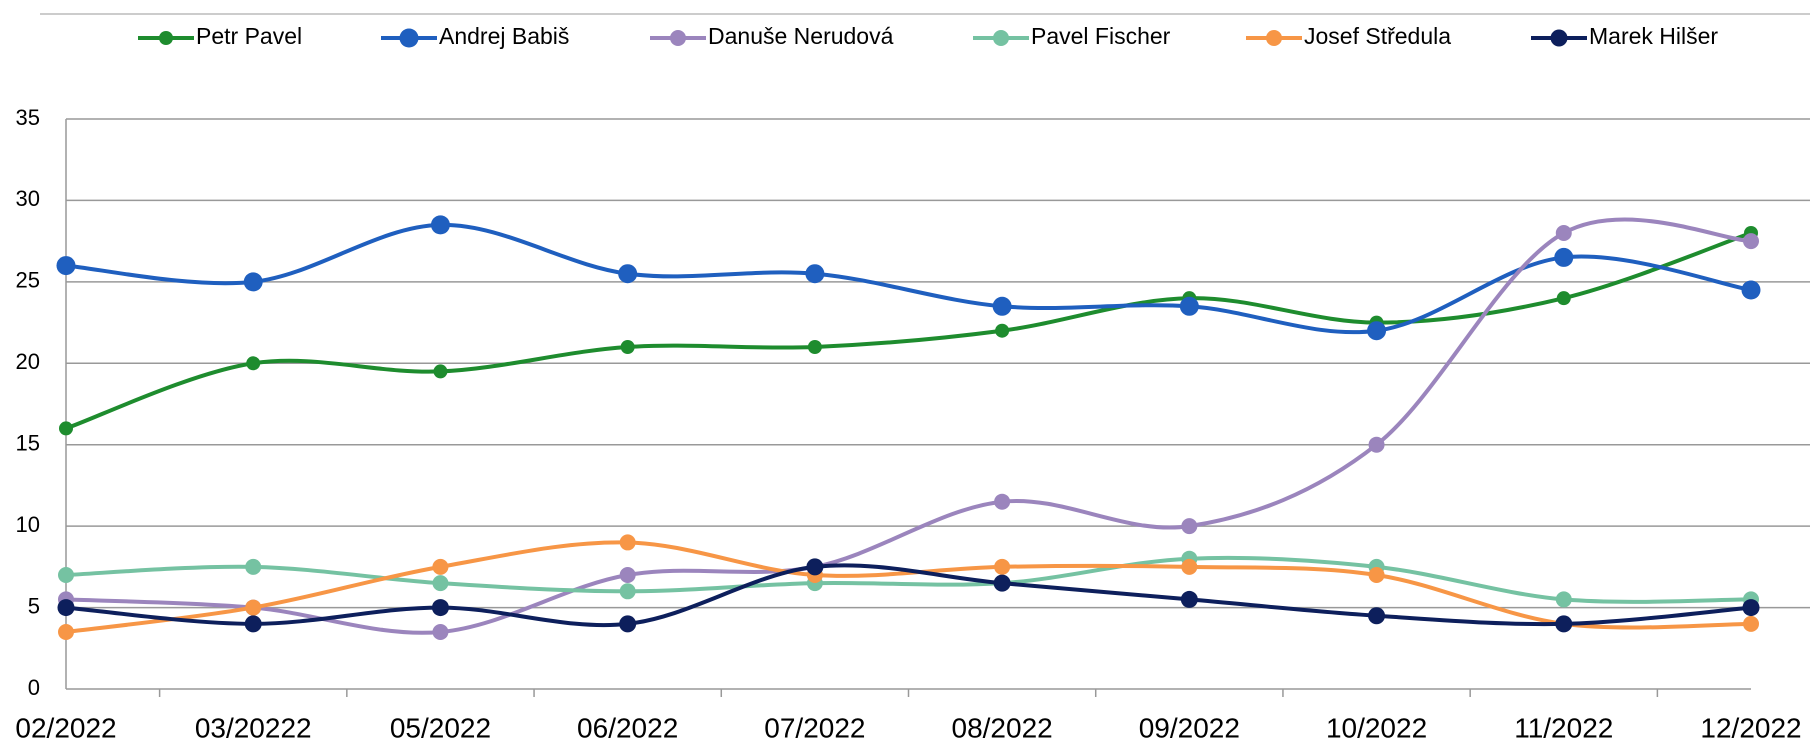 The image size is (1810, 746). Describe the element at coordinates (28, 361) in the screenshot. I see `y-tick-label: 20` at that location.